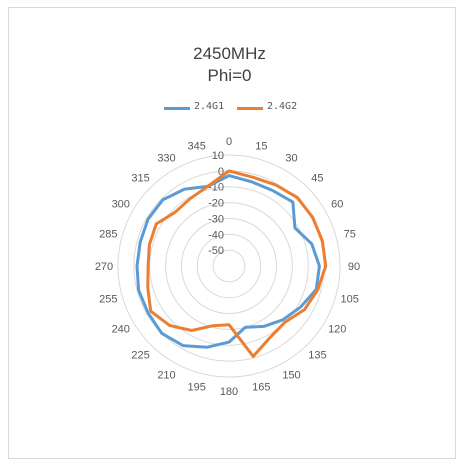  Describe the element at coordinates (216, 204) in the screenshot. I see `radial-tick-label: -20` at that location.